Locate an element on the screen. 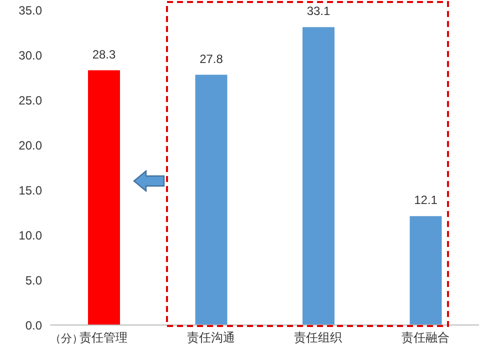 The height and width of the screenshot is (356, 502). y-tick-label: 15.0 is located at coordinates (30, 190).